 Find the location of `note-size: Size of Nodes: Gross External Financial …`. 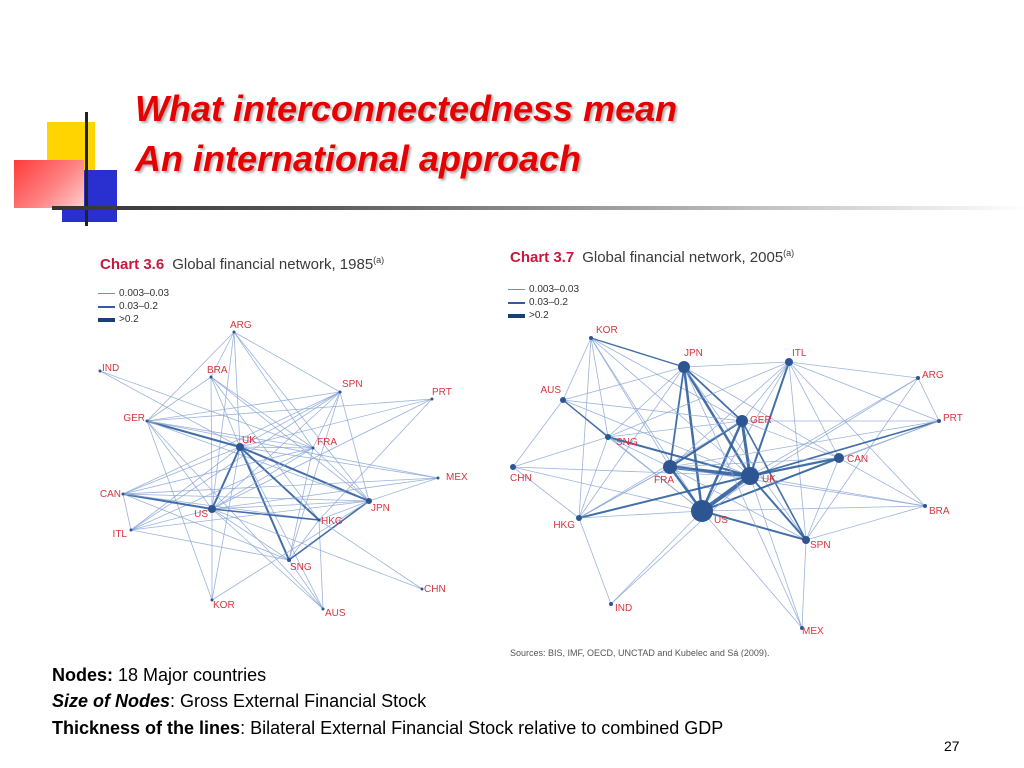

note-size: Size of Nodes: Gross External Financial … is located at coordinates (239, 701).